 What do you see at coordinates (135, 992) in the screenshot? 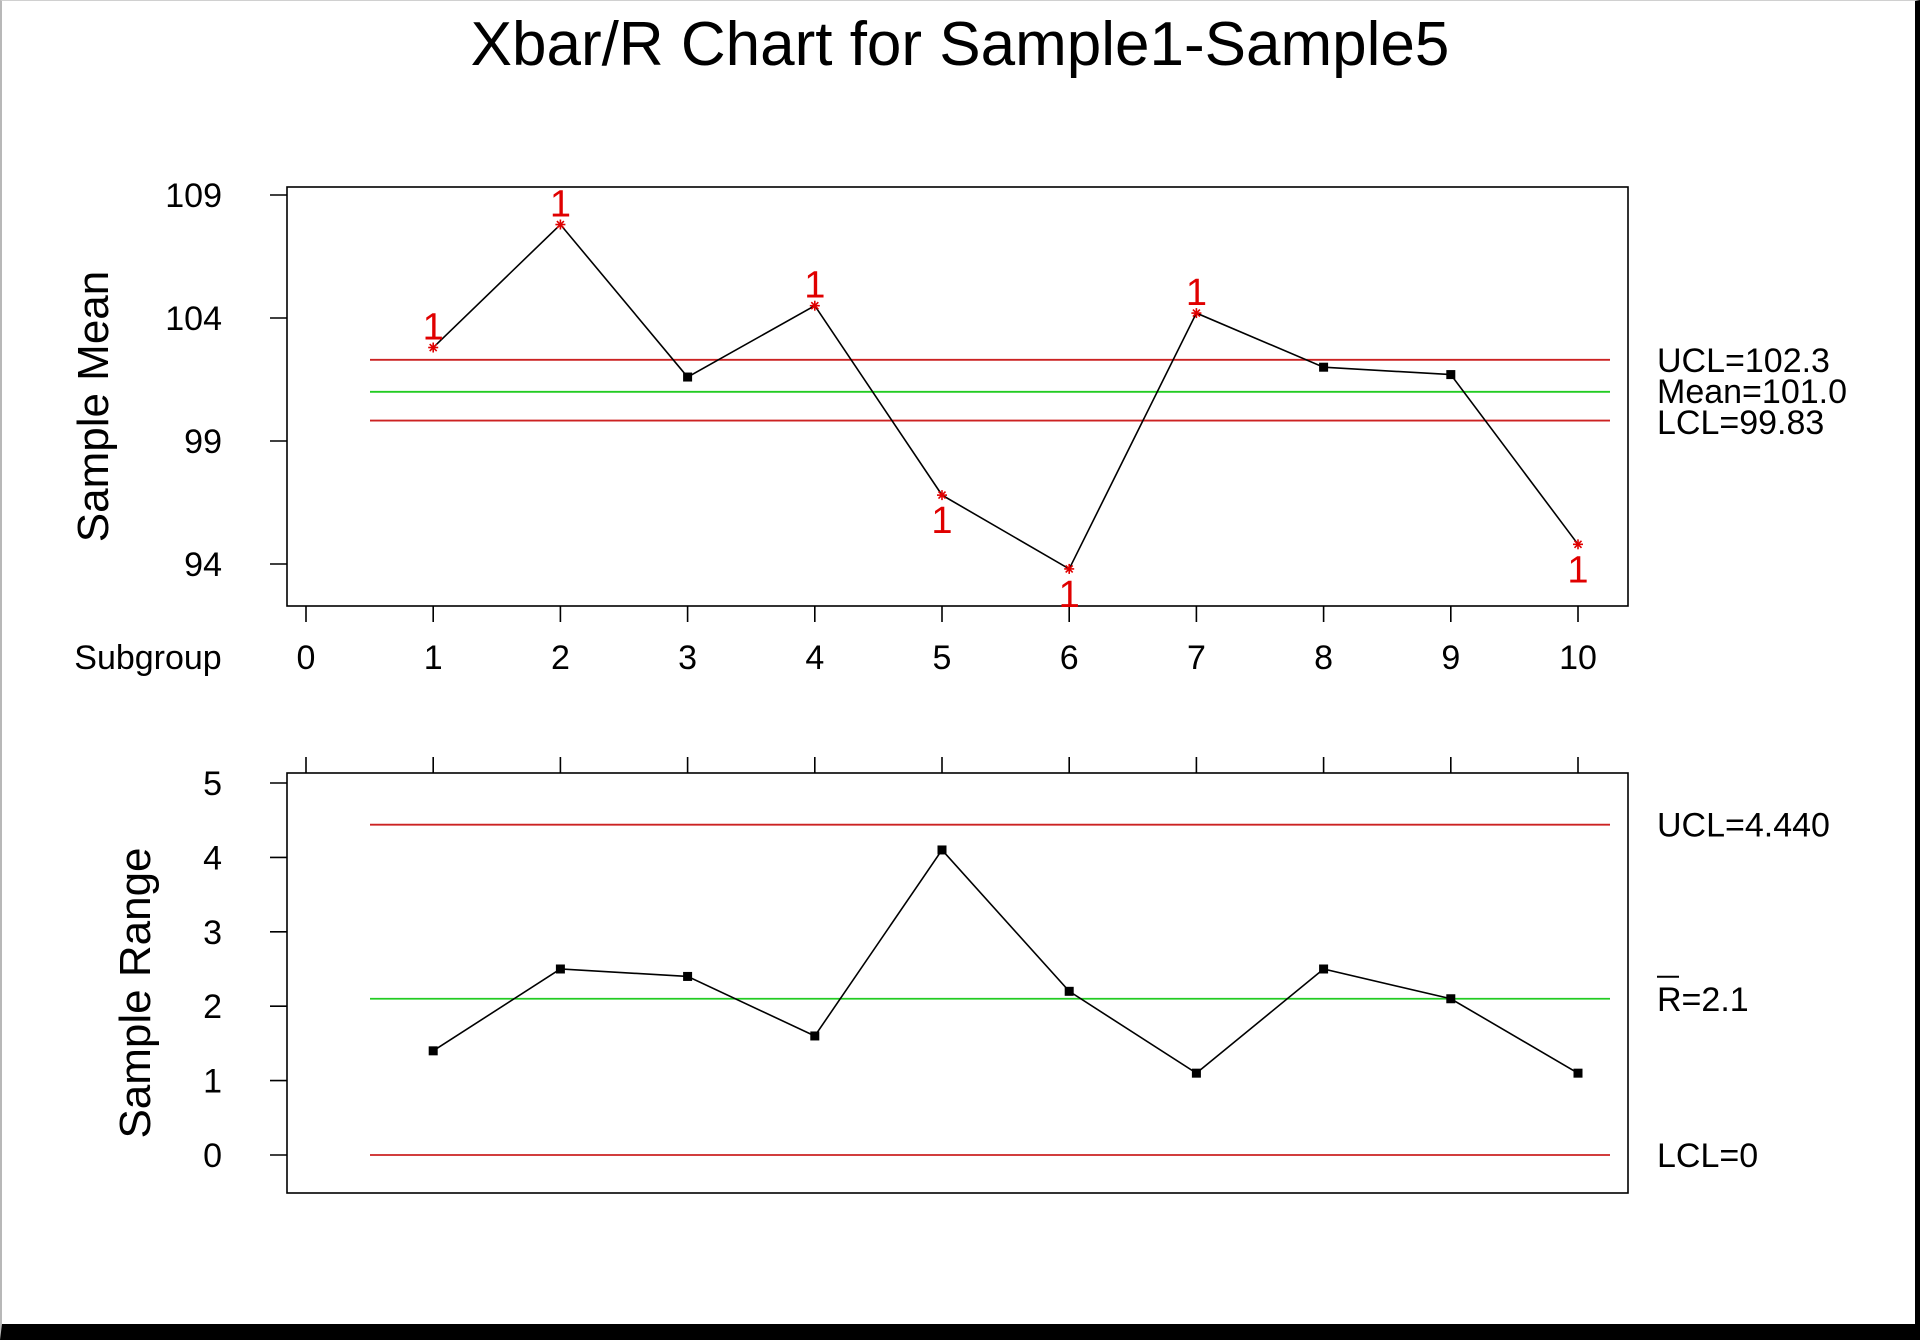
I see `range-y-axis-title: Sample Range` at bounding box center [135, 992].